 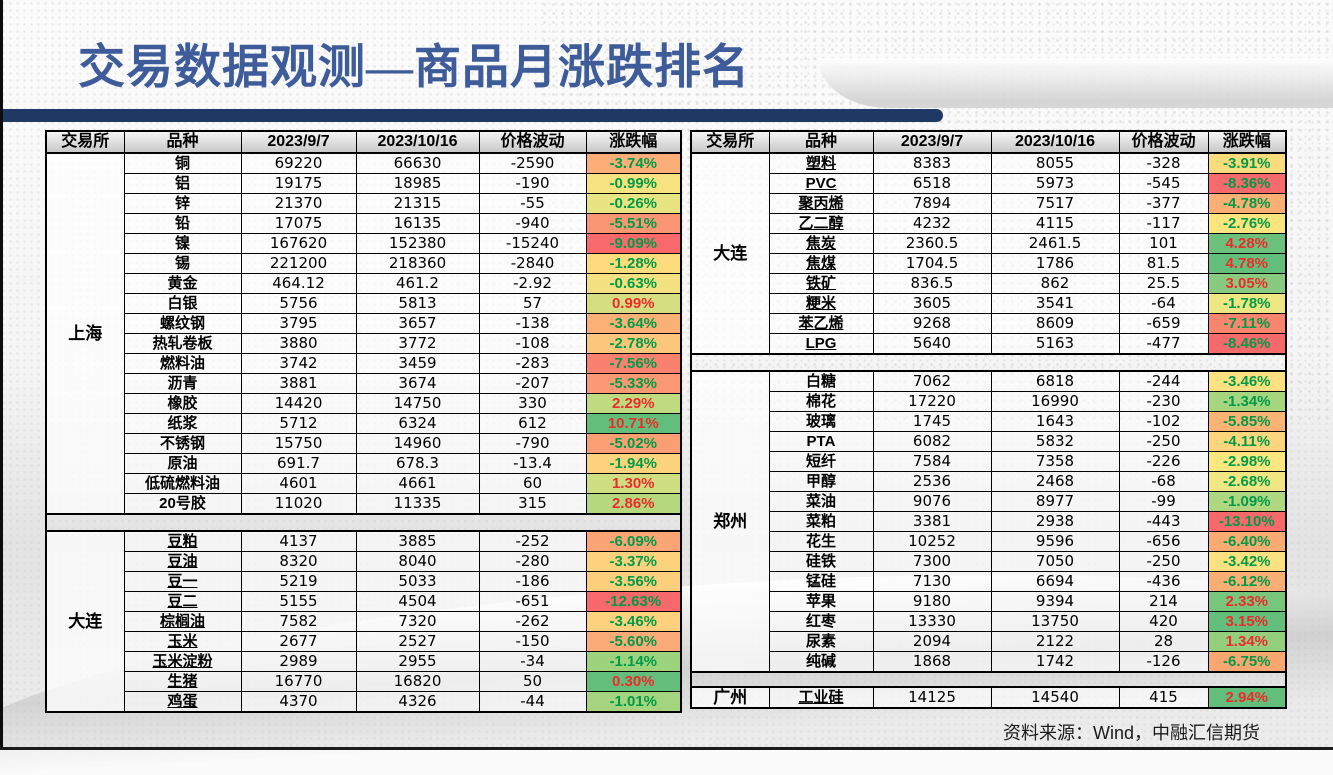 What do you see at coordinates (821, 697) in the screenshot?
I see `variety-cell: 工业硅` at bounding box center [821, 697].